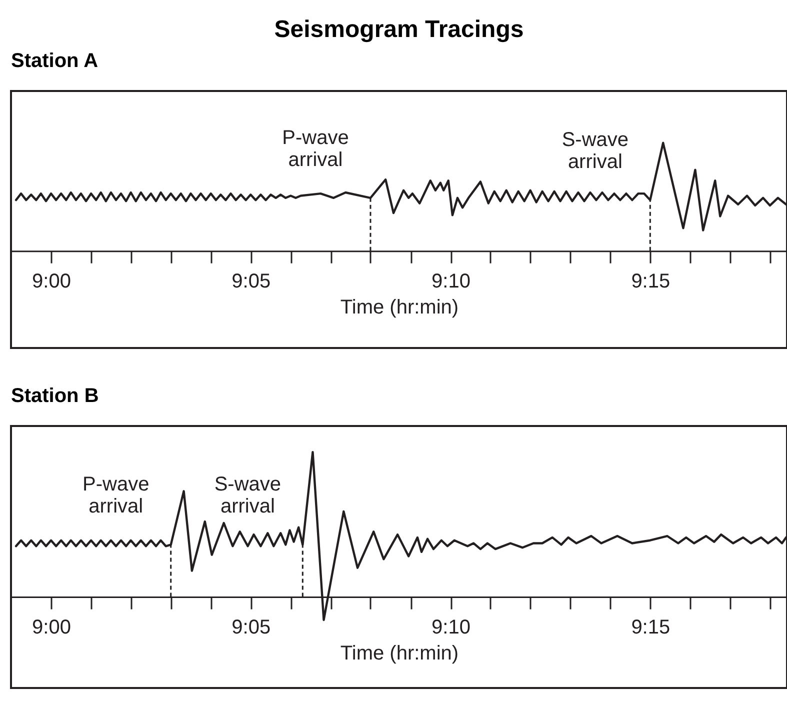 The width and height of the screenshot is (787, 706). I want to click on chart-title: Station B, so click(55, 396).